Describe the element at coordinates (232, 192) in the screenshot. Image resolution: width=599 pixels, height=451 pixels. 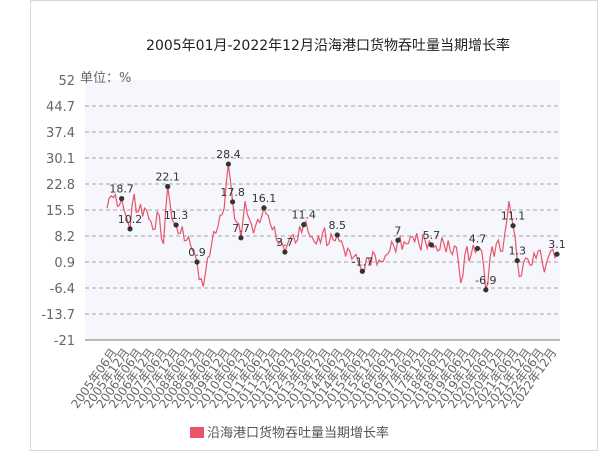
I see `data-label: 17.8` at that location.